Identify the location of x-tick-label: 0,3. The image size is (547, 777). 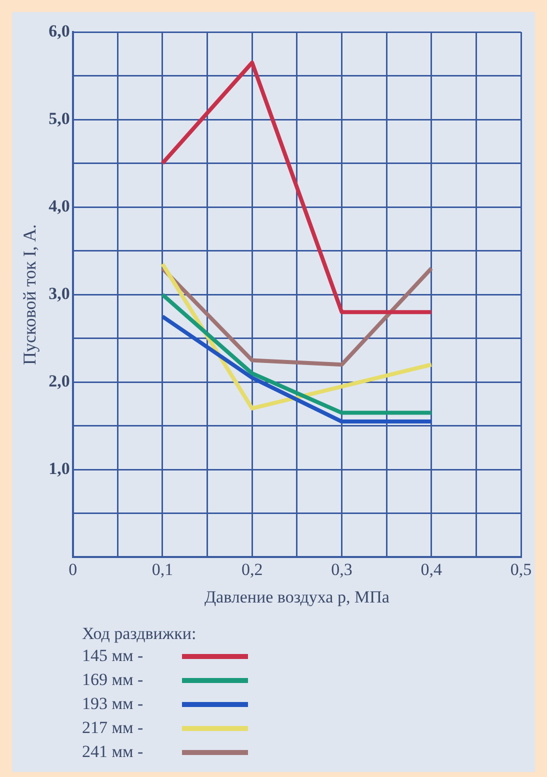
(341, 569).